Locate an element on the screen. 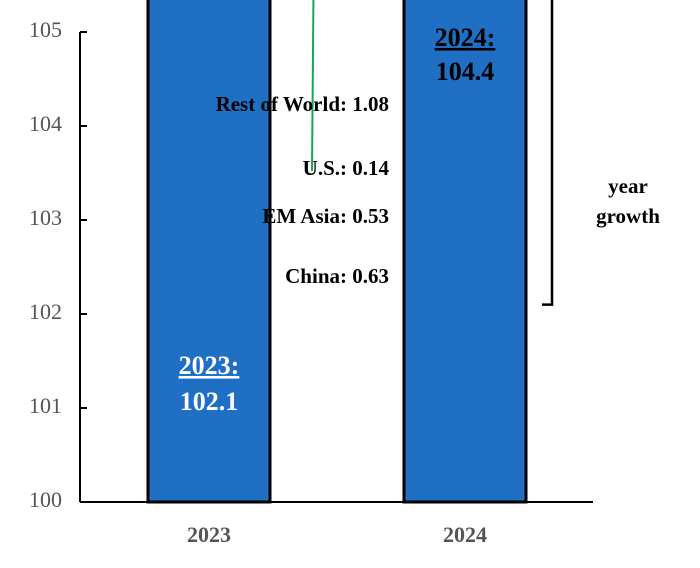 The height and width of the screenshot is (568, 700). annotation: year is located at coordinates (628, 186).